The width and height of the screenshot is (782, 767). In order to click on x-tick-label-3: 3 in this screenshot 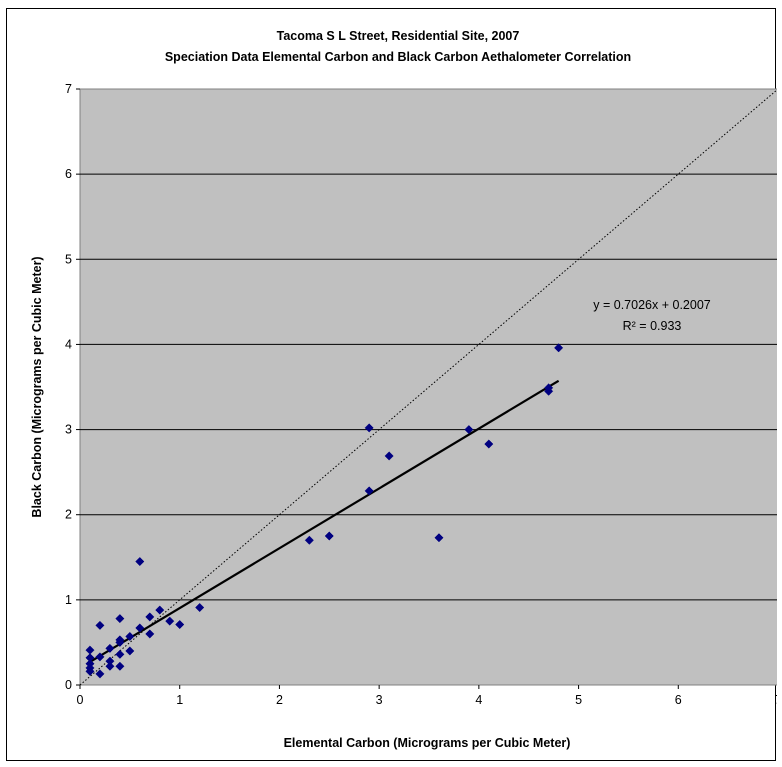, I will do `click(379, 700)`.